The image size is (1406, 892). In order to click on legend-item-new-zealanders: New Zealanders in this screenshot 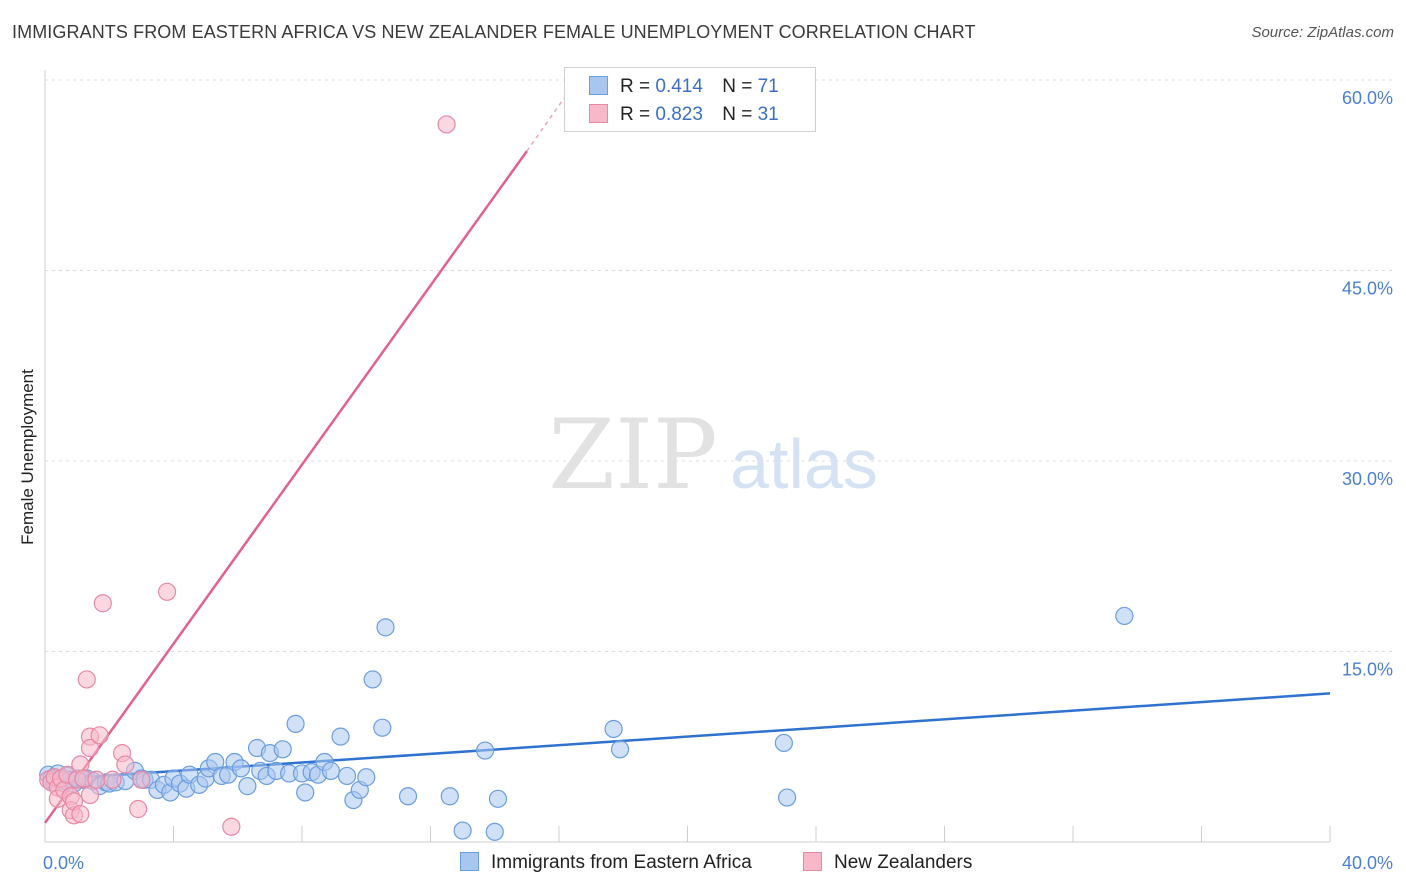, I will do `click(887, 863)`.